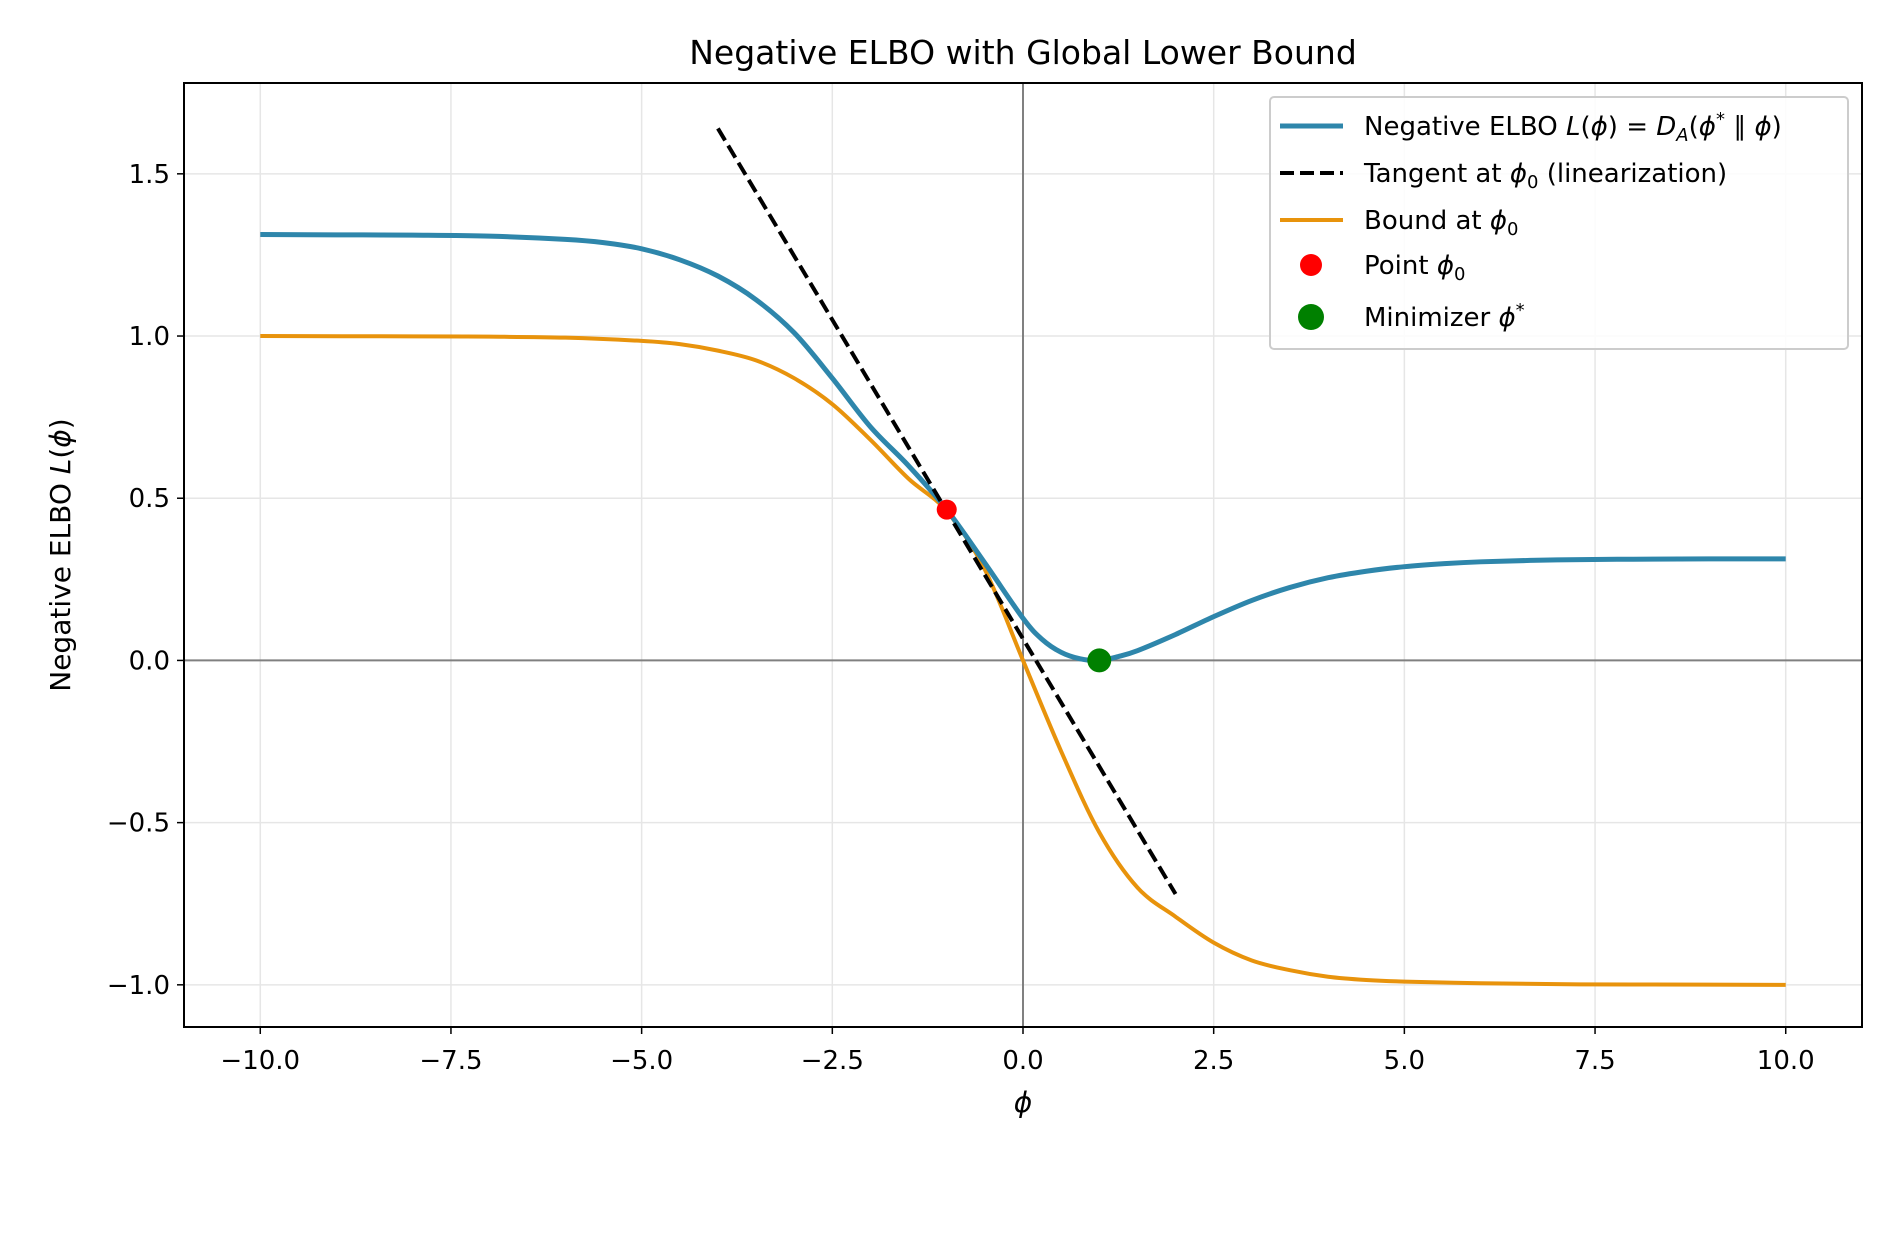 This screenshot has height=1252, width=1896. Describe the element at coordinates (1024, 586) in the screenshot. I see `points-layer` at that location.